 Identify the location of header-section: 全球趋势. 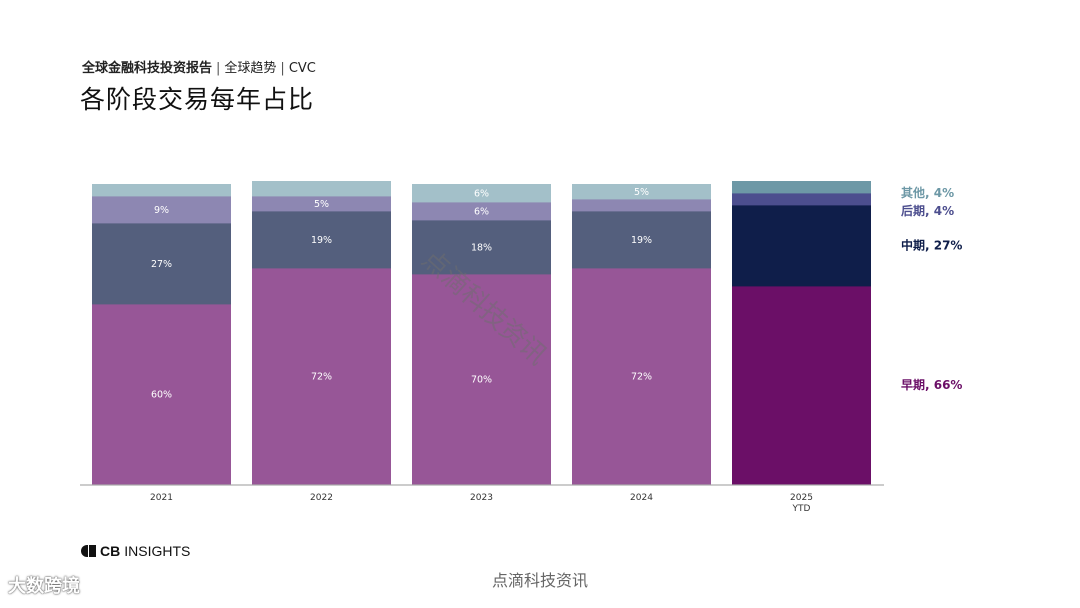
(250, 68).